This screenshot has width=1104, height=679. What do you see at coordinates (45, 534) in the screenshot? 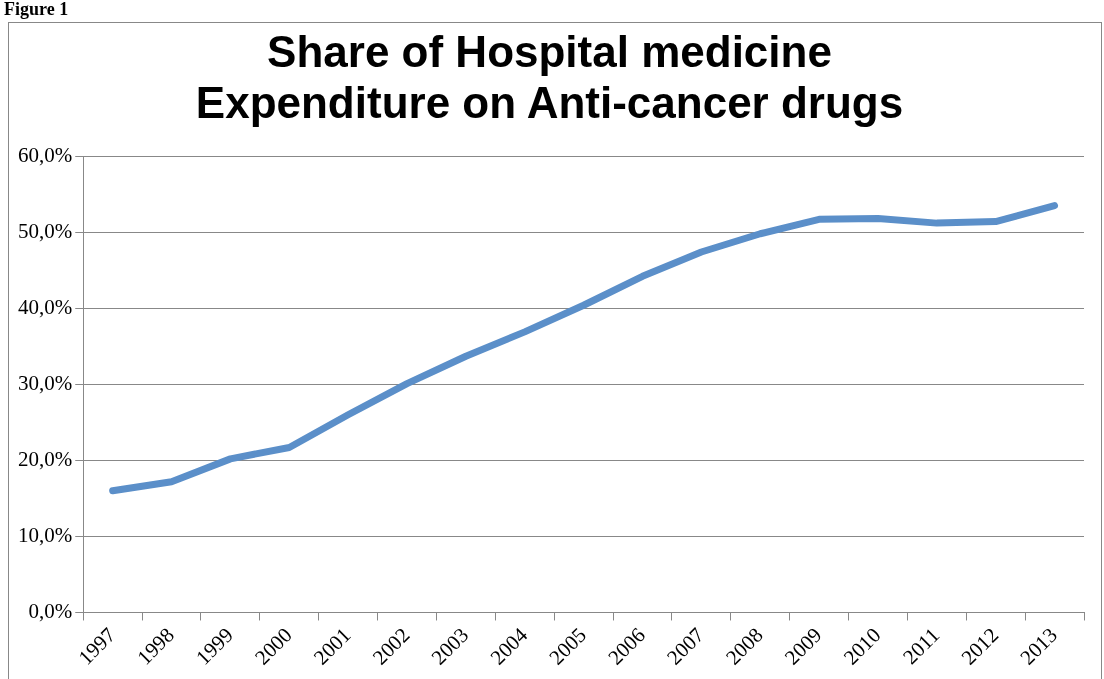
I see `y-tick-label: 10,0%` at bounding box center [45, 534].